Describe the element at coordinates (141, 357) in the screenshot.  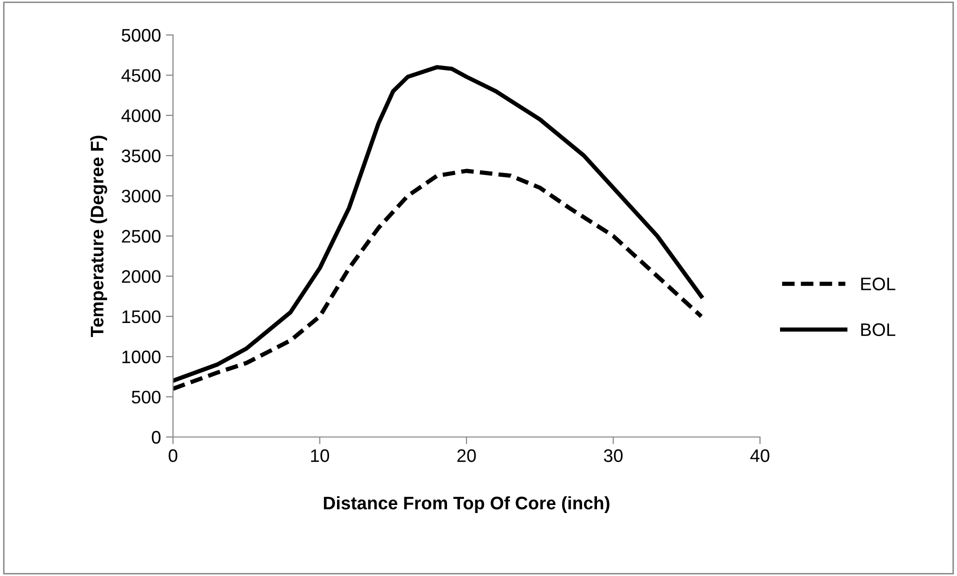
I see `y-tick-label: 1000` at that location.